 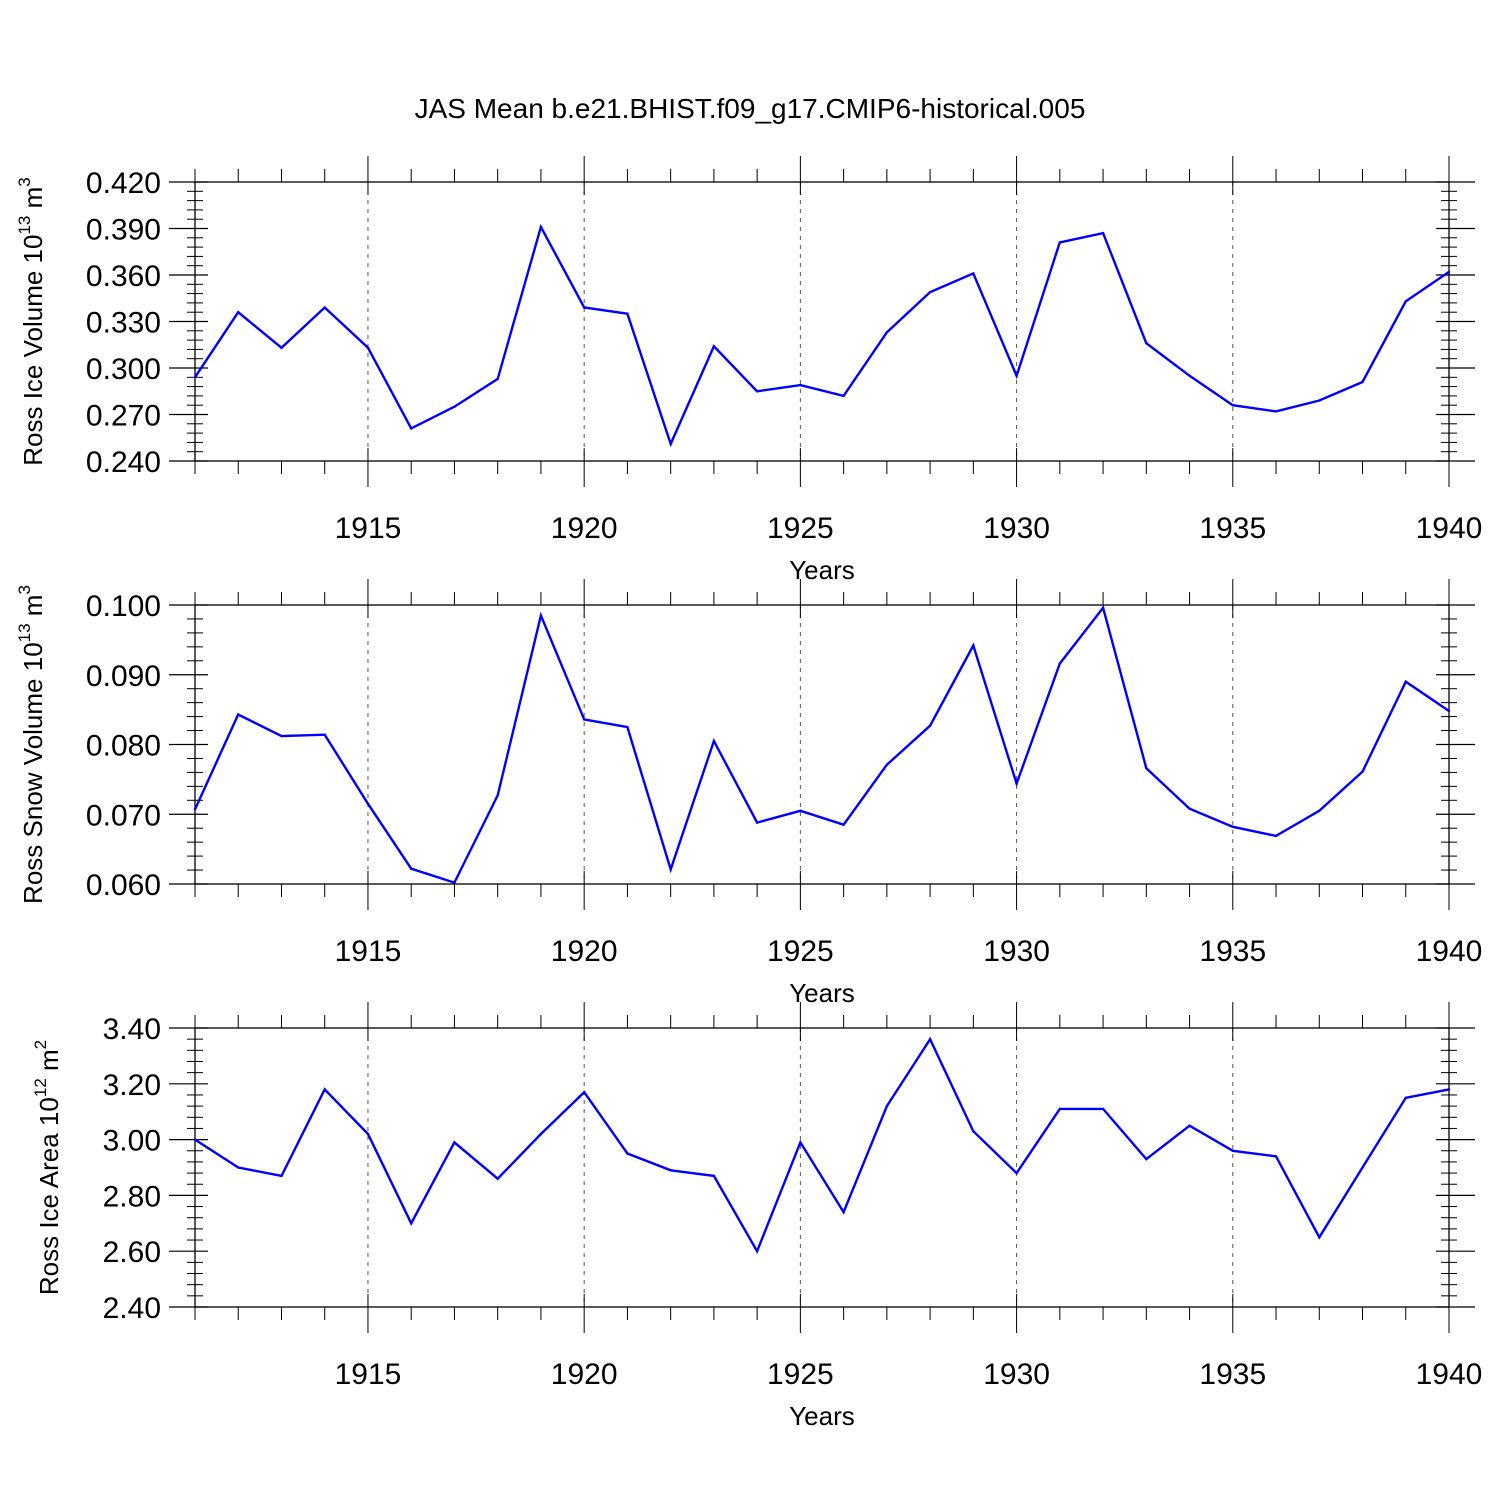 What do you see at coordinates (132, 1085) in the screenshot?
I see `ytick-label: 3.20` at bounding box center [132, 1085].